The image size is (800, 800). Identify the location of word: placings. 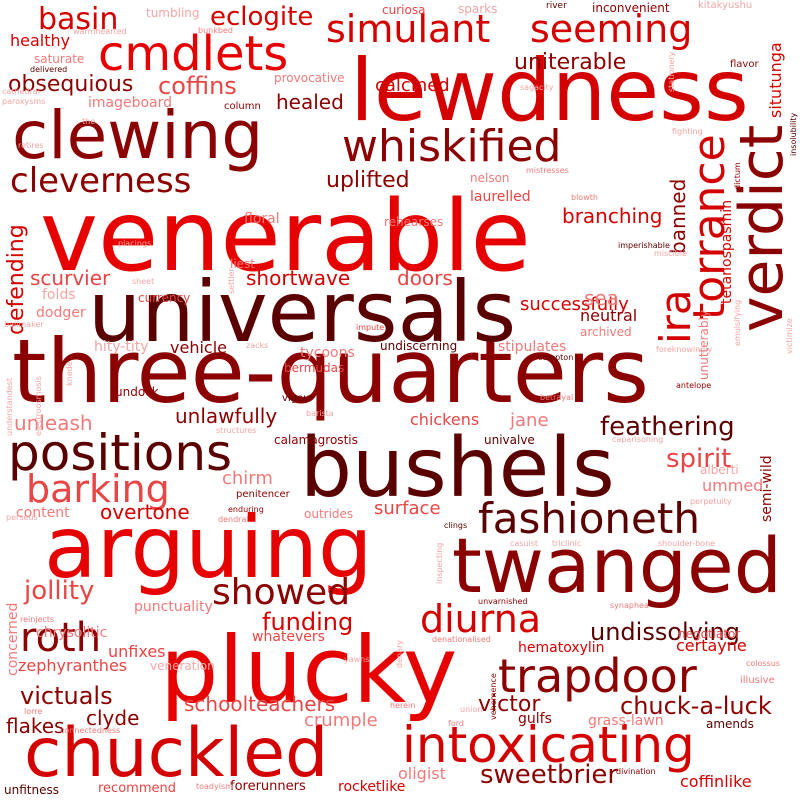
(135, 243).